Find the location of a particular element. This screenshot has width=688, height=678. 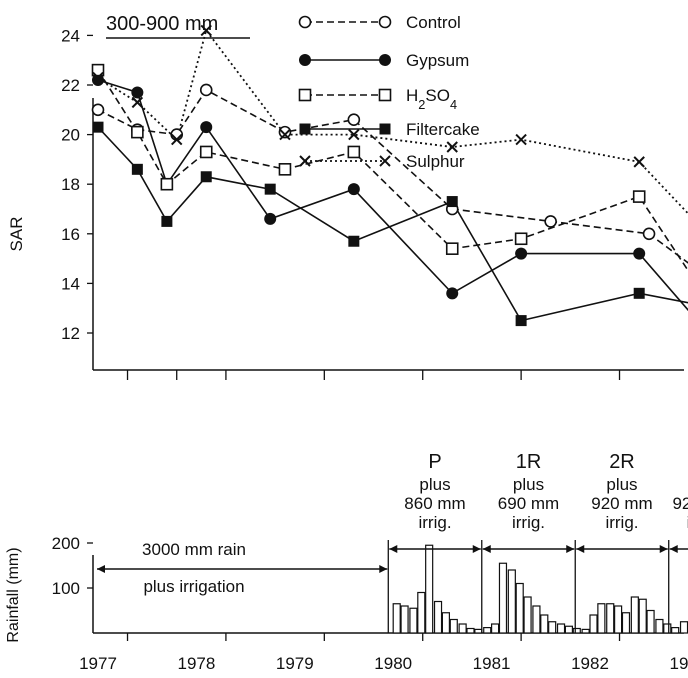

period-irrigation-note: 860 mm is located at coordinates (434, 503).